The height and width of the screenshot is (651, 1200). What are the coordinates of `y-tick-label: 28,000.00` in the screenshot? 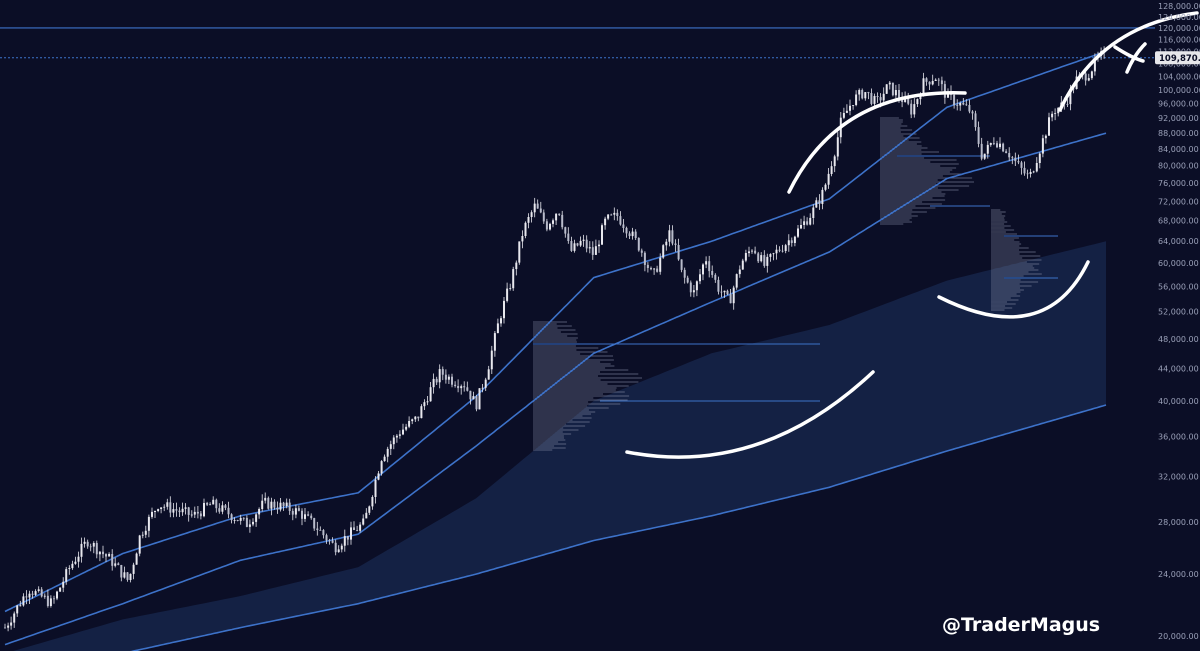 It's located at (1178, 522).